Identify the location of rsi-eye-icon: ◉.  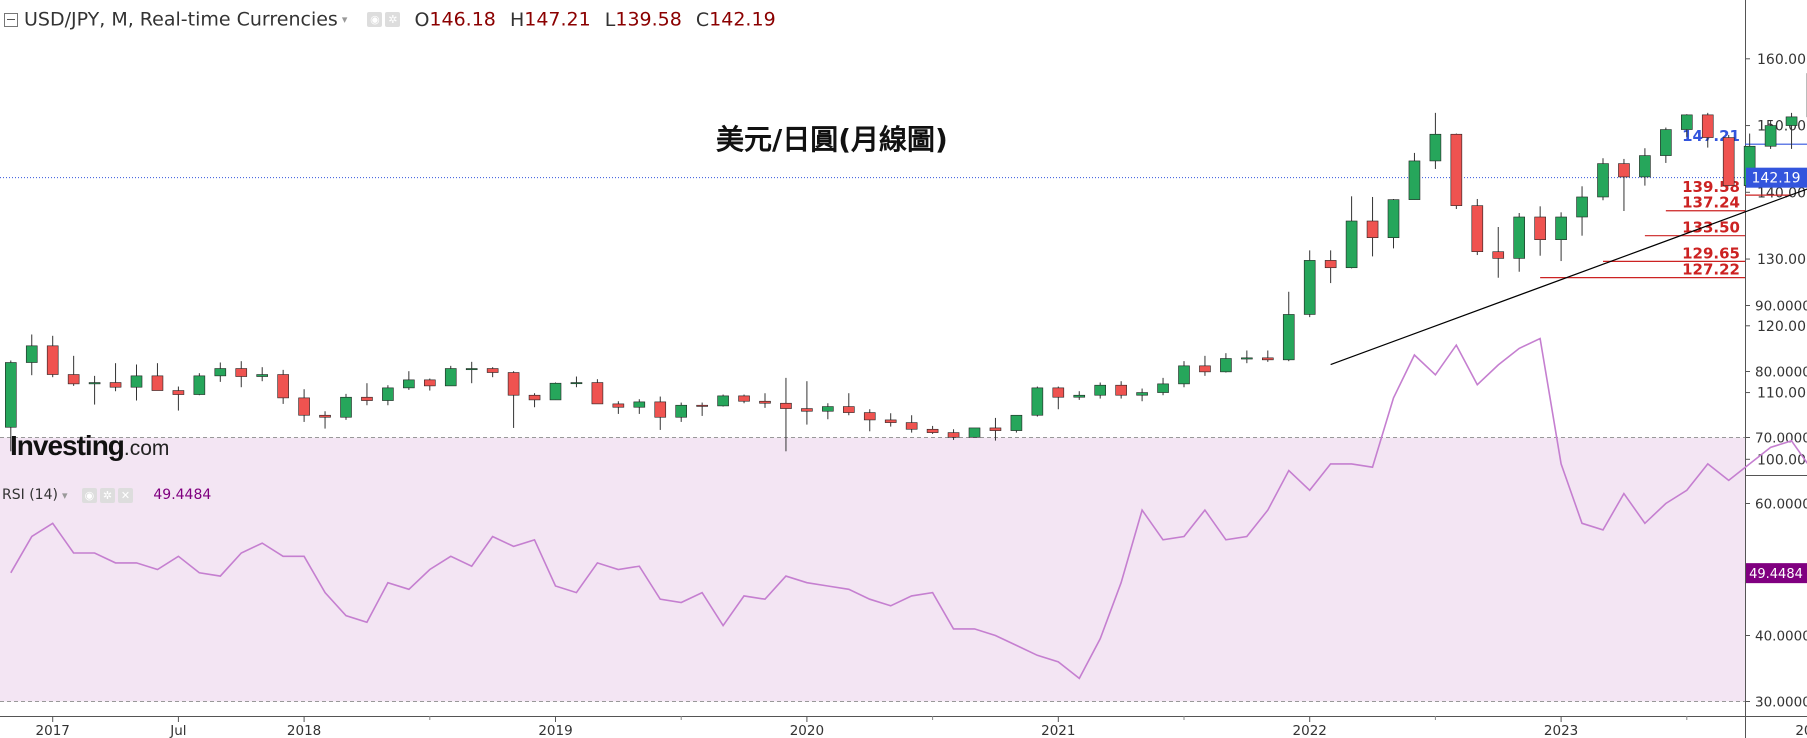
(89, 495).